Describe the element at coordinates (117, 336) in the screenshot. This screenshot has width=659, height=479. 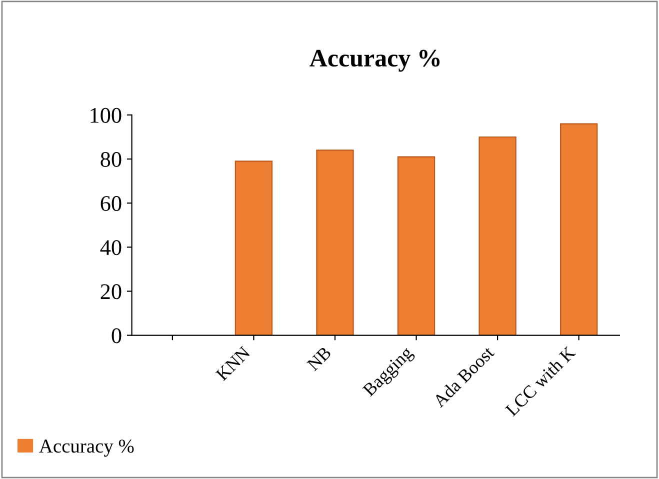
I see `y-tick-label: 0` at that location.